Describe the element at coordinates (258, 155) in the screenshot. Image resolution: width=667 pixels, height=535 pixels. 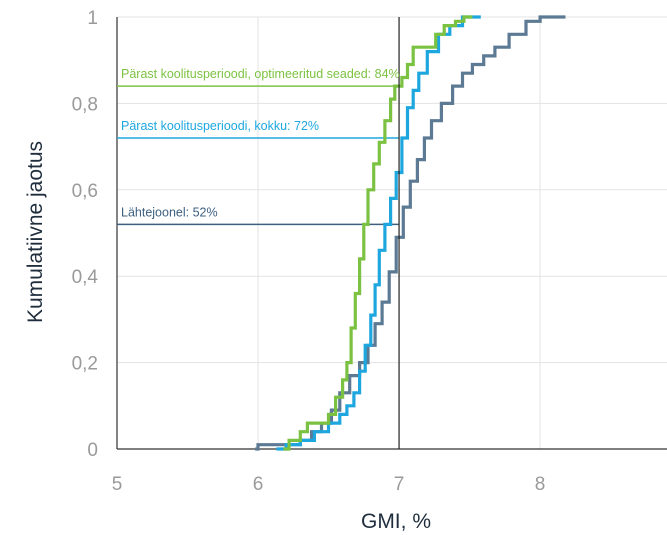
I see `annotation-lines` at that location.